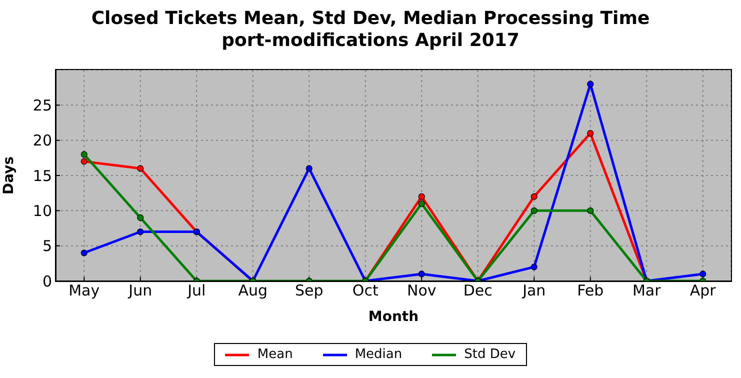 The height and width of the screenshot is (378, 741). What do you see at coordinates (477, 291) in the screenshot?
I see `x-tick-label: Dec` at bounding box center [477, 291].